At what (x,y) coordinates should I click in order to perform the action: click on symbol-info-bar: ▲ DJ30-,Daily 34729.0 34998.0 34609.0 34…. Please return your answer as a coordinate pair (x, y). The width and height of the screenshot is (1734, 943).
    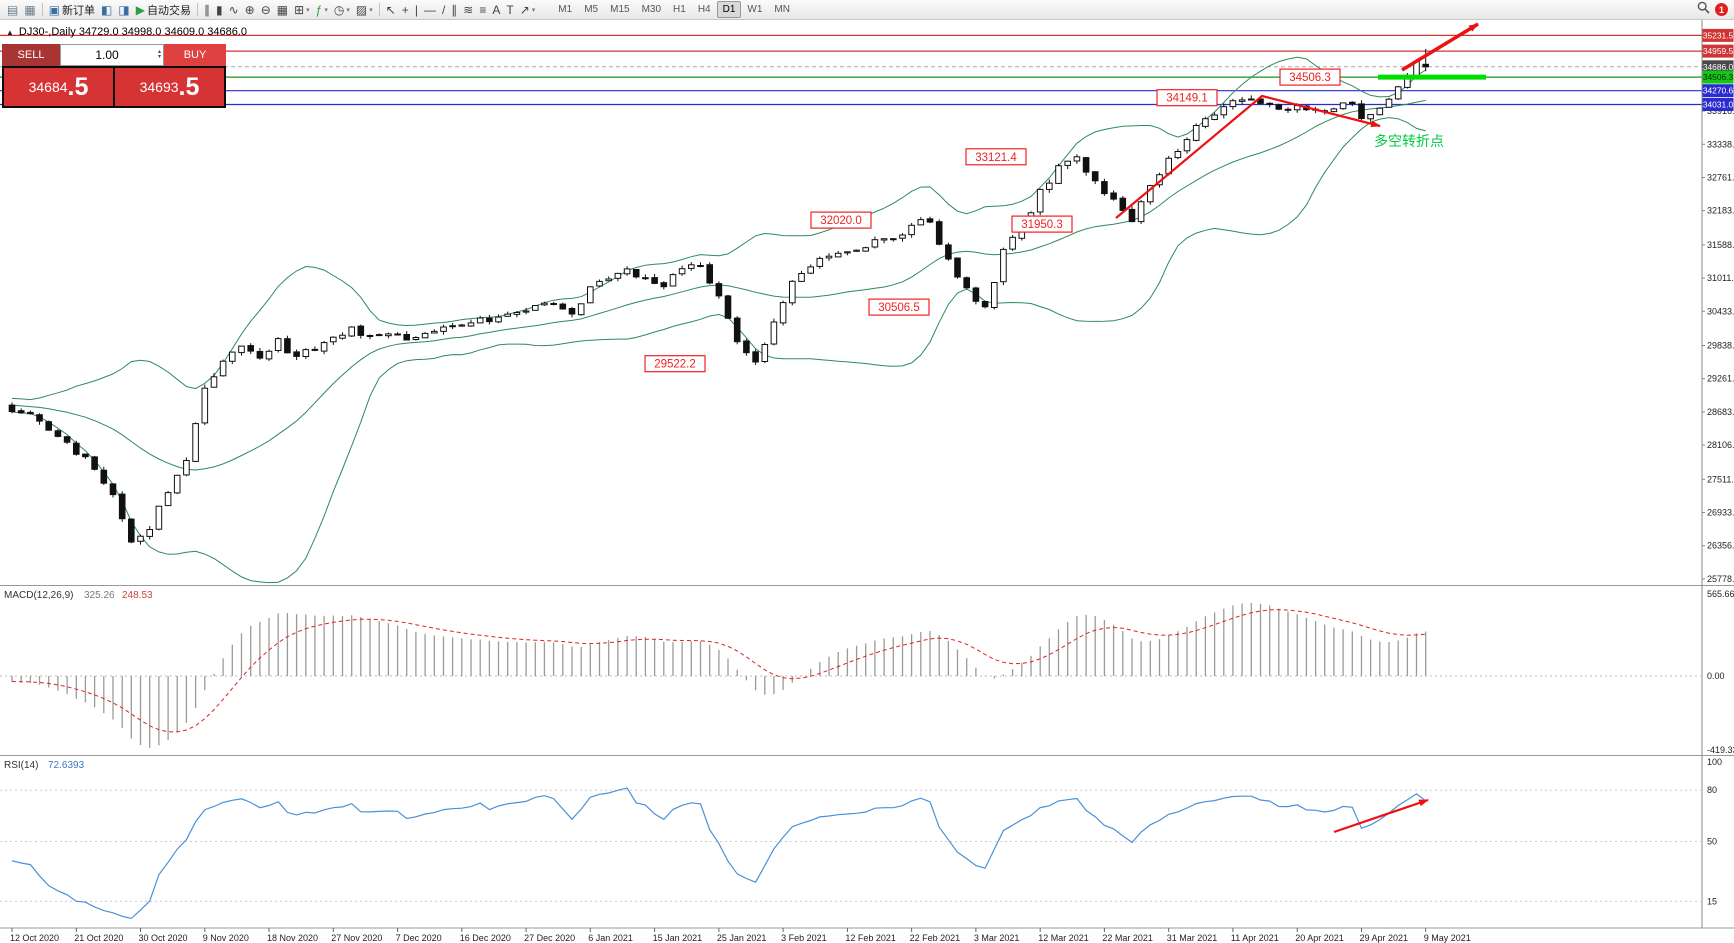
    Looking at the image, I should click on (126, 32).